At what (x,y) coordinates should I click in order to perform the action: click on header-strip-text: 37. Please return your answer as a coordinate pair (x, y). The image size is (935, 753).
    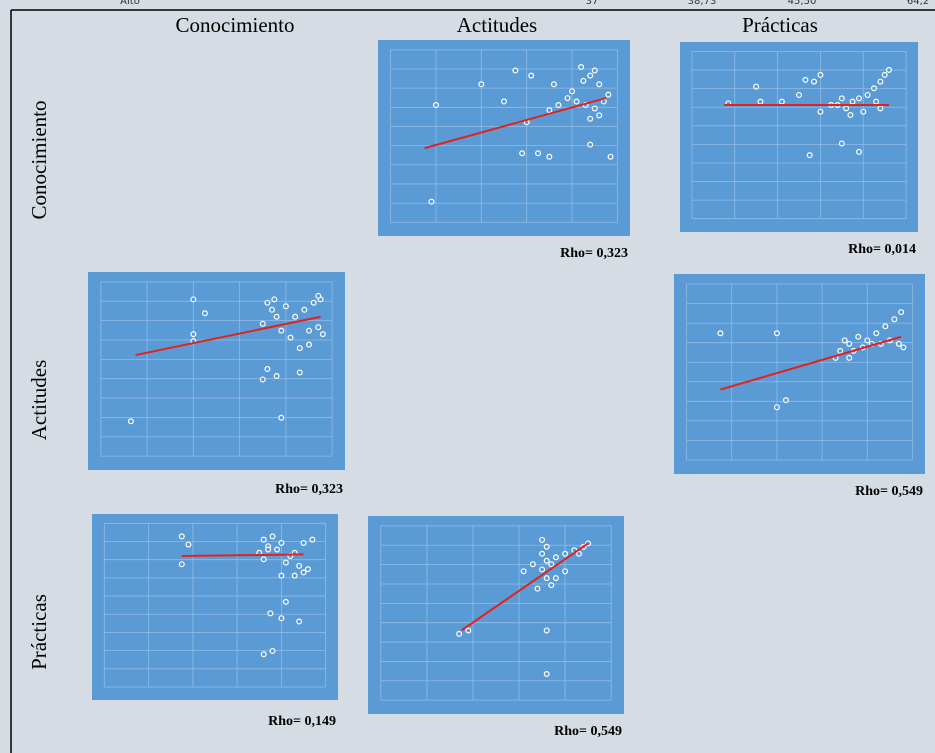
    Looking at the image, I should click on (592, 3).